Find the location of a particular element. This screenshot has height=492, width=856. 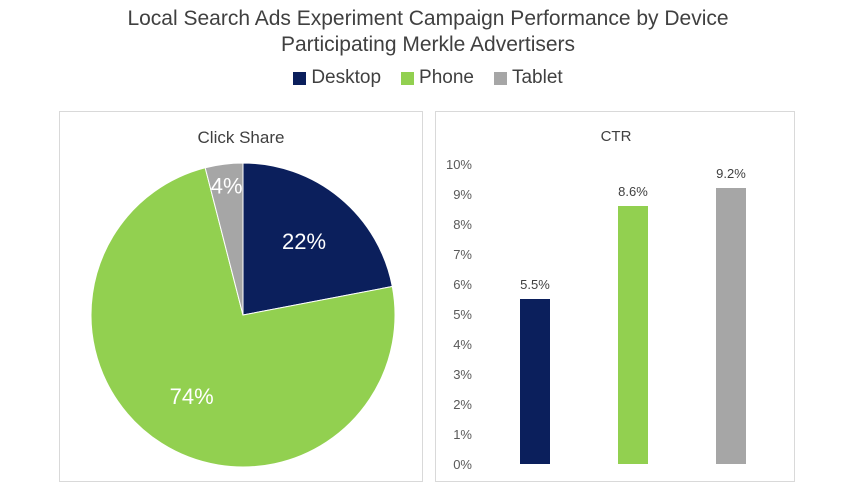

pie-chart-title: Click Share is located at coordinates (241, 137).